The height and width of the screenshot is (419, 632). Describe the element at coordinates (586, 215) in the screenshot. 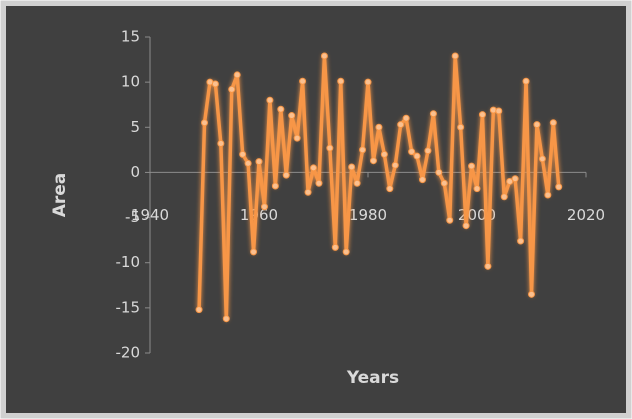

I see `x-tick-label: 2020` at that location.